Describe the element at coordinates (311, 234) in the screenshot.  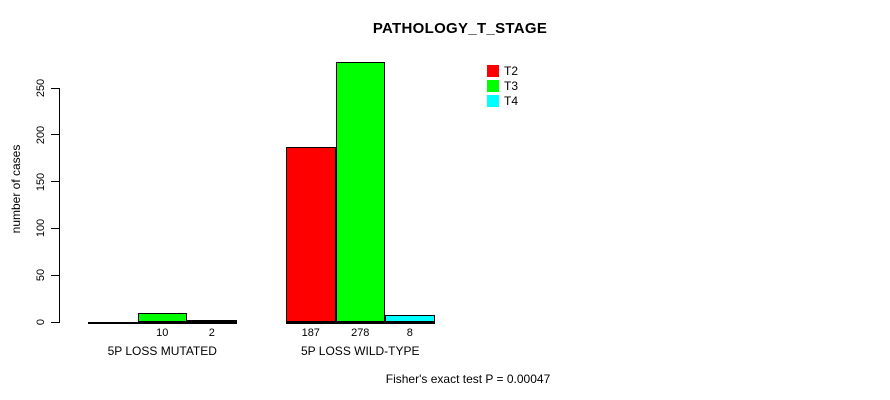
I see `bar-T2` at that location.